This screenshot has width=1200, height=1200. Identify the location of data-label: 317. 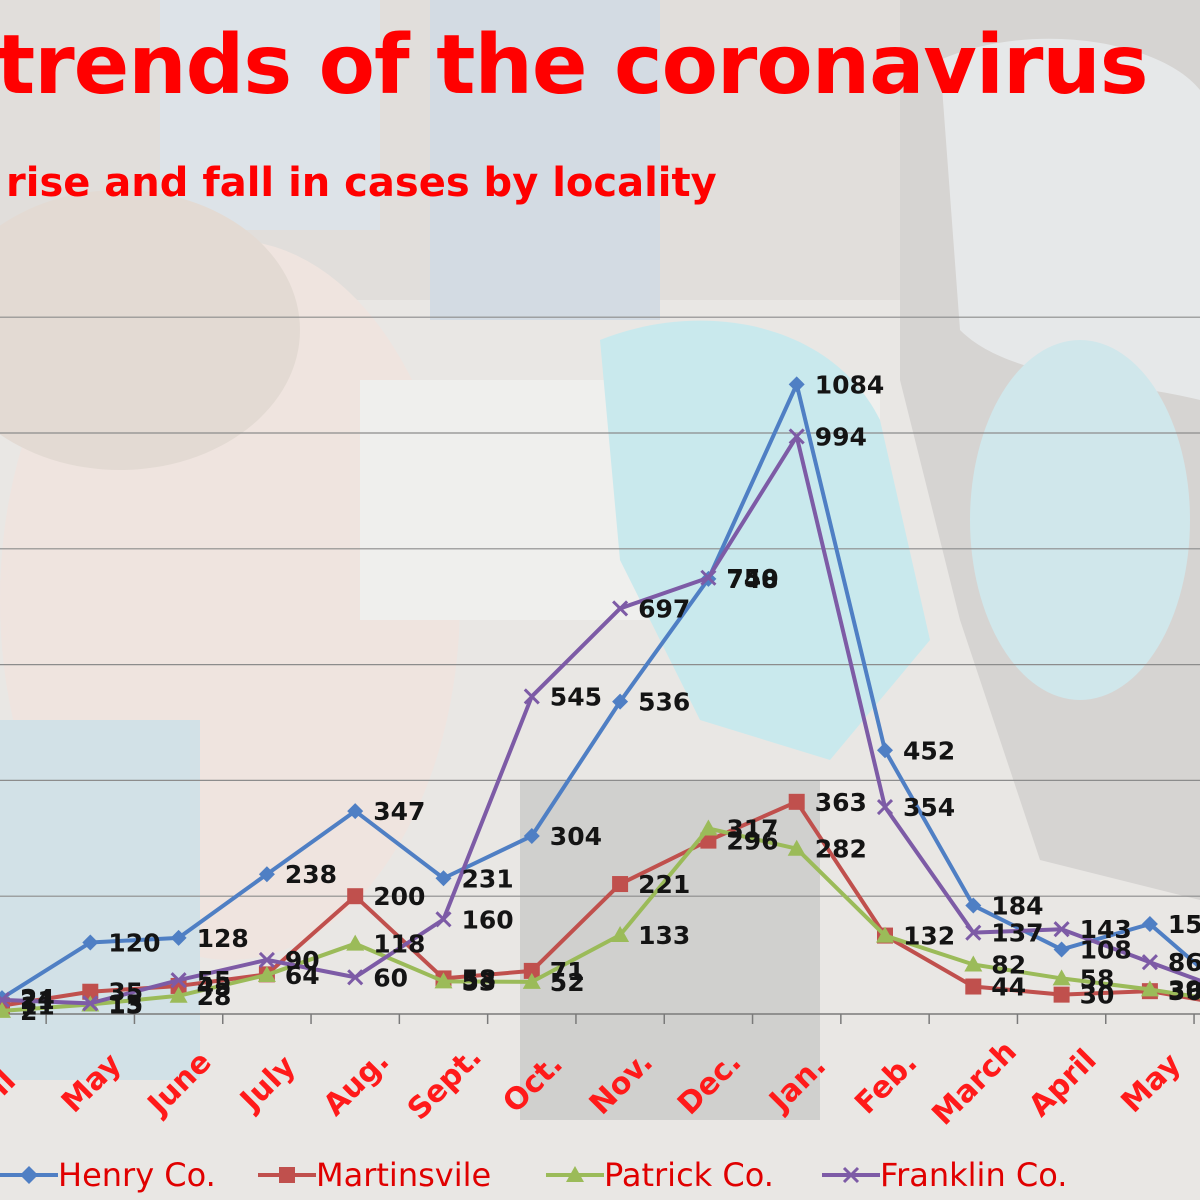
(752, 828).